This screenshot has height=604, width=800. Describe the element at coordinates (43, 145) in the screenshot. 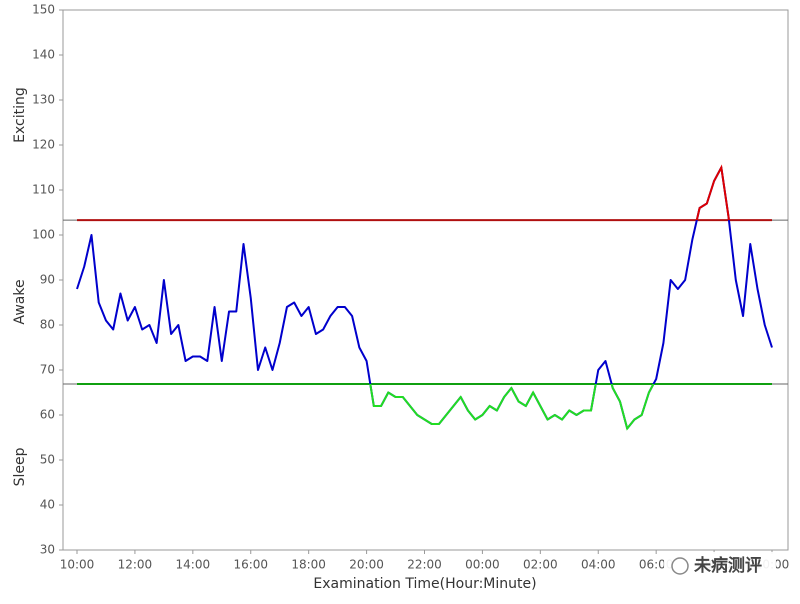

I see `y-tick-label: 120` at that location.